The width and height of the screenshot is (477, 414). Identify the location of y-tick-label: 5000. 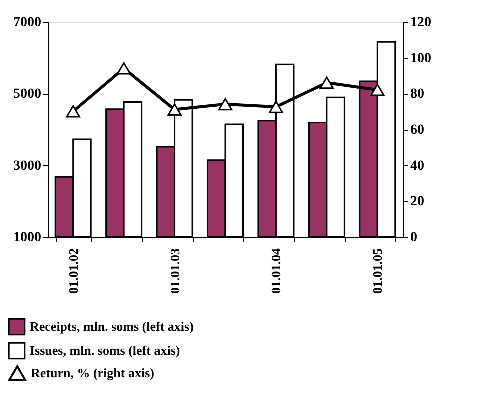
(28, 94).